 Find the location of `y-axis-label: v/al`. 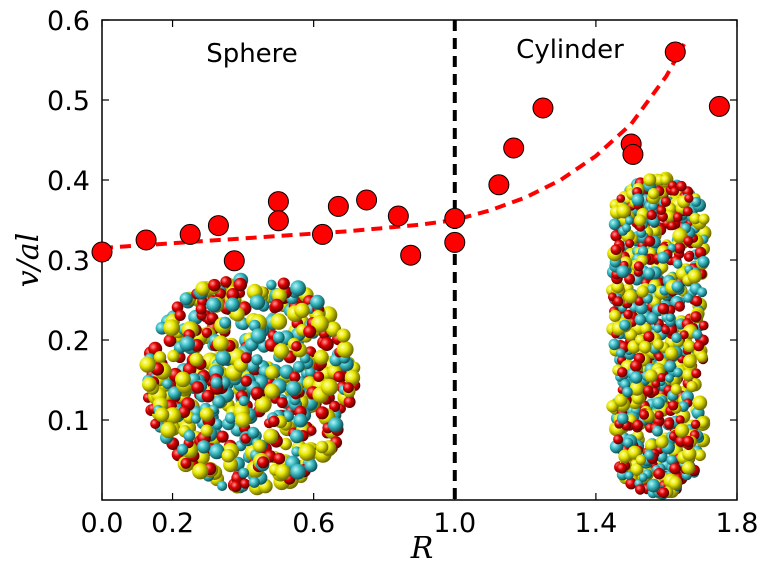

y-axis-label: v/al is located at coordinates (28, 260).